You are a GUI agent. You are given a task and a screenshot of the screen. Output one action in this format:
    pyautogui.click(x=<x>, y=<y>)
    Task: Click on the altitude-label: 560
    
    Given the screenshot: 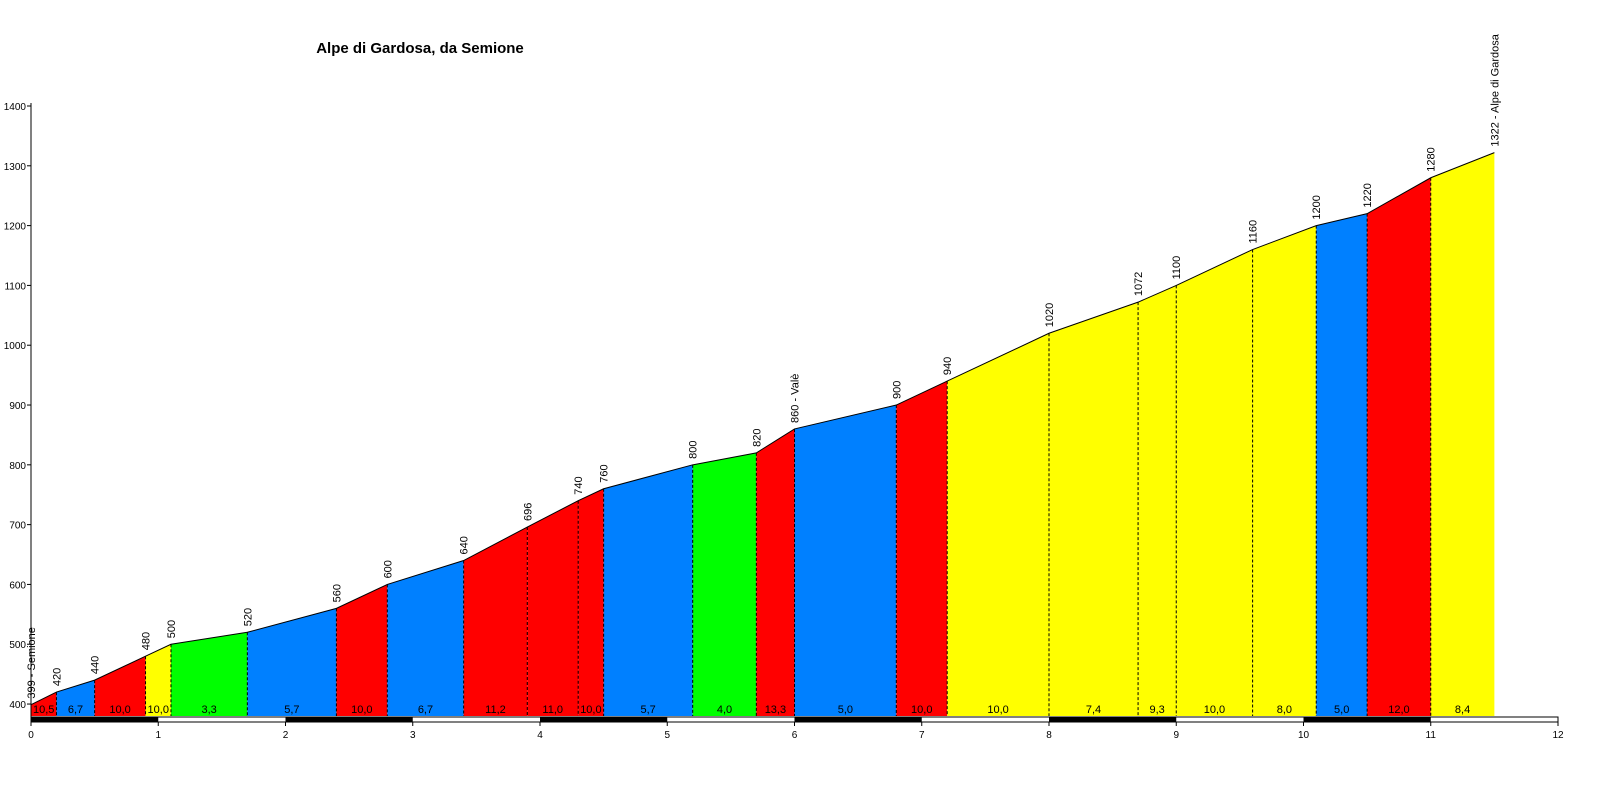 What is the action you would take?
    pyautogui.click(x=337, y=593)
    